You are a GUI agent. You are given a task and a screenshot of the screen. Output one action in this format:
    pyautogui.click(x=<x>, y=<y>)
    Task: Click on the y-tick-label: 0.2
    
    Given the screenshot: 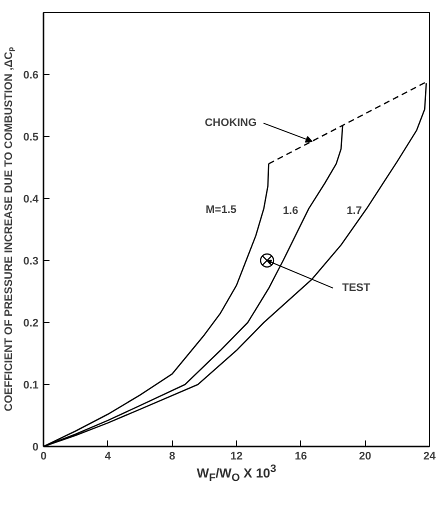 What is the action you would take?
    pyautogui.click(x=31, y=324)
    